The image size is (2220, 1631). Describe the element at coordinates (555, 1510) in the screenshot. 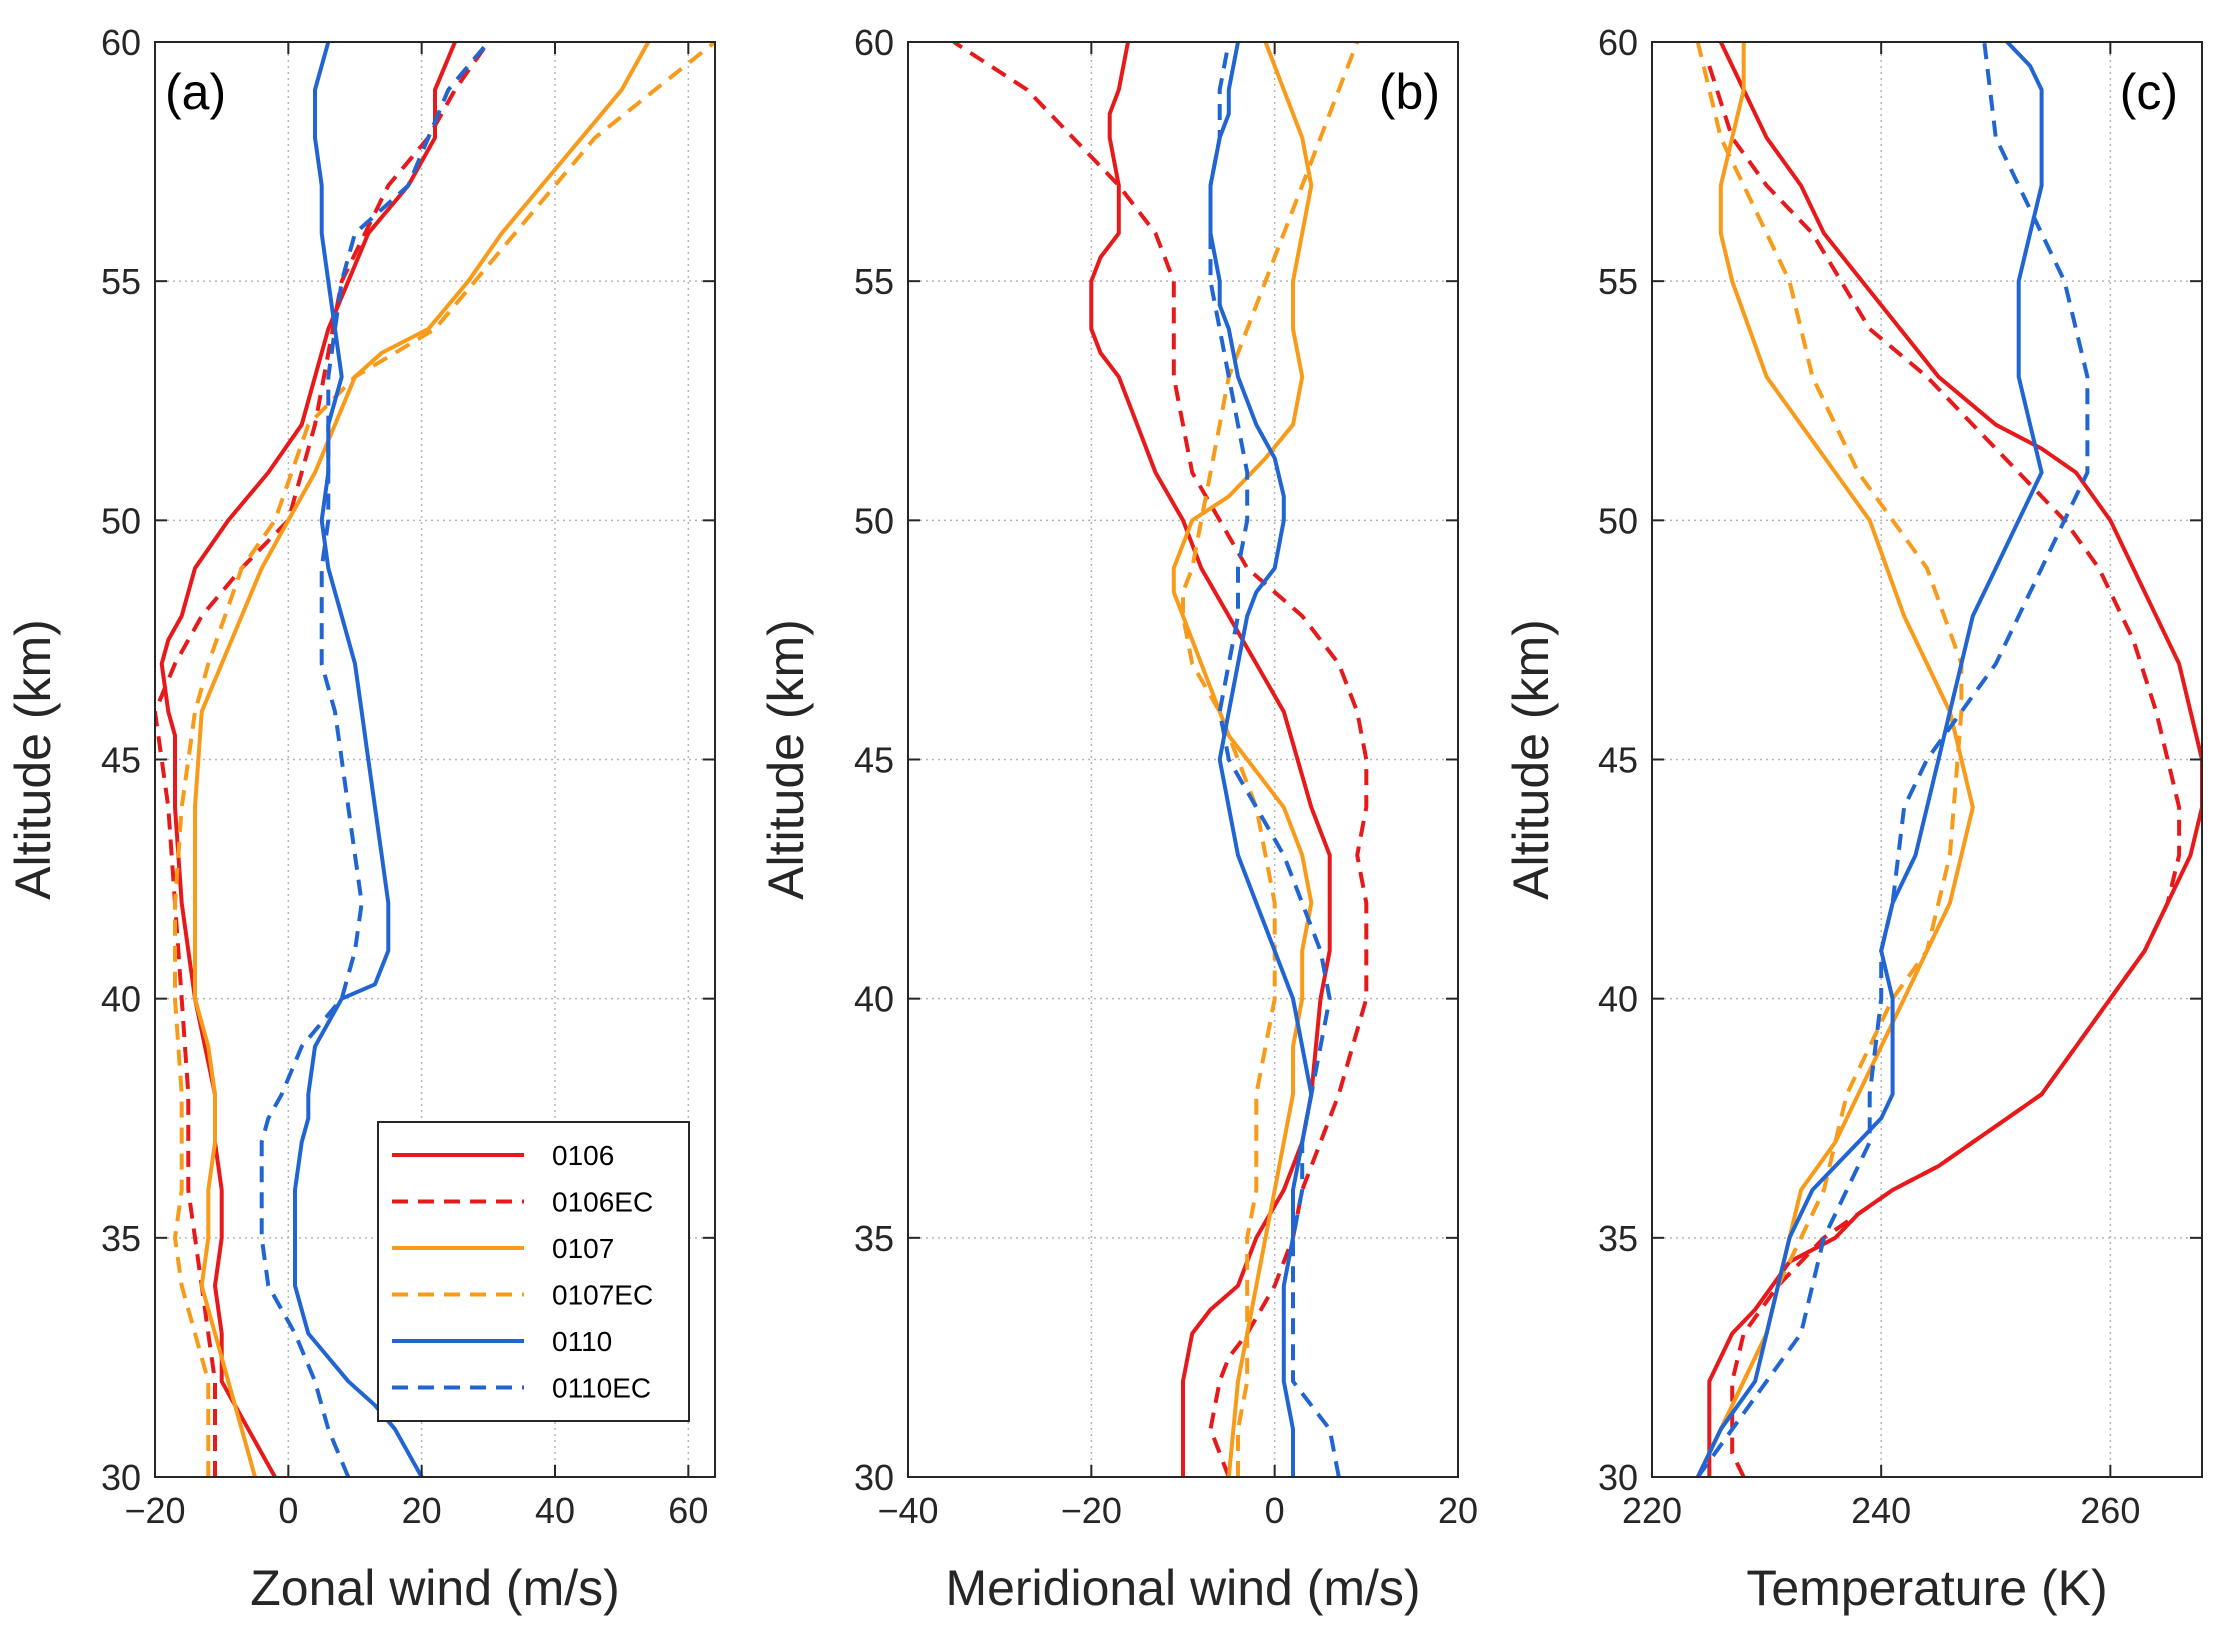

I see `x-tick-label: 40` at that location.